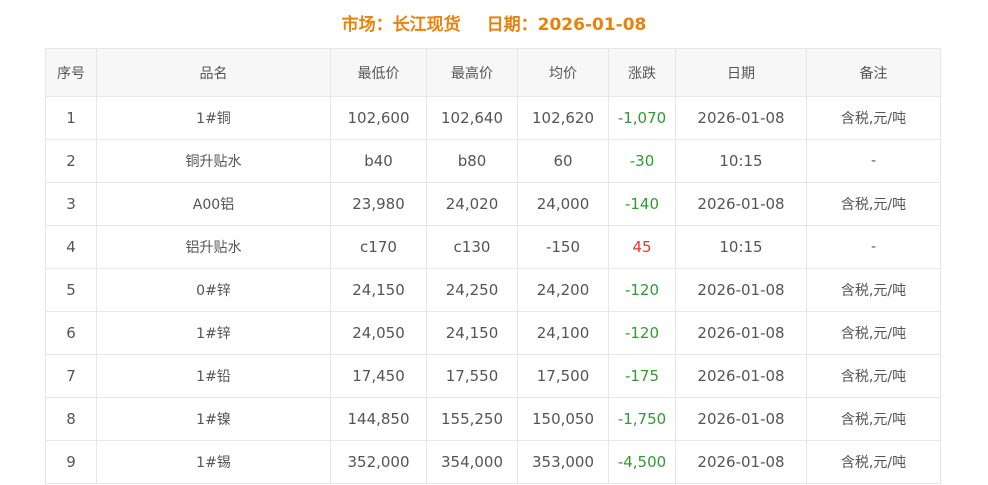 The width and height of the screenshot is (988, 485). Describe the element at coordinates (71, 462) in the screenshot. I see `row-index-cell: 9` at that location.